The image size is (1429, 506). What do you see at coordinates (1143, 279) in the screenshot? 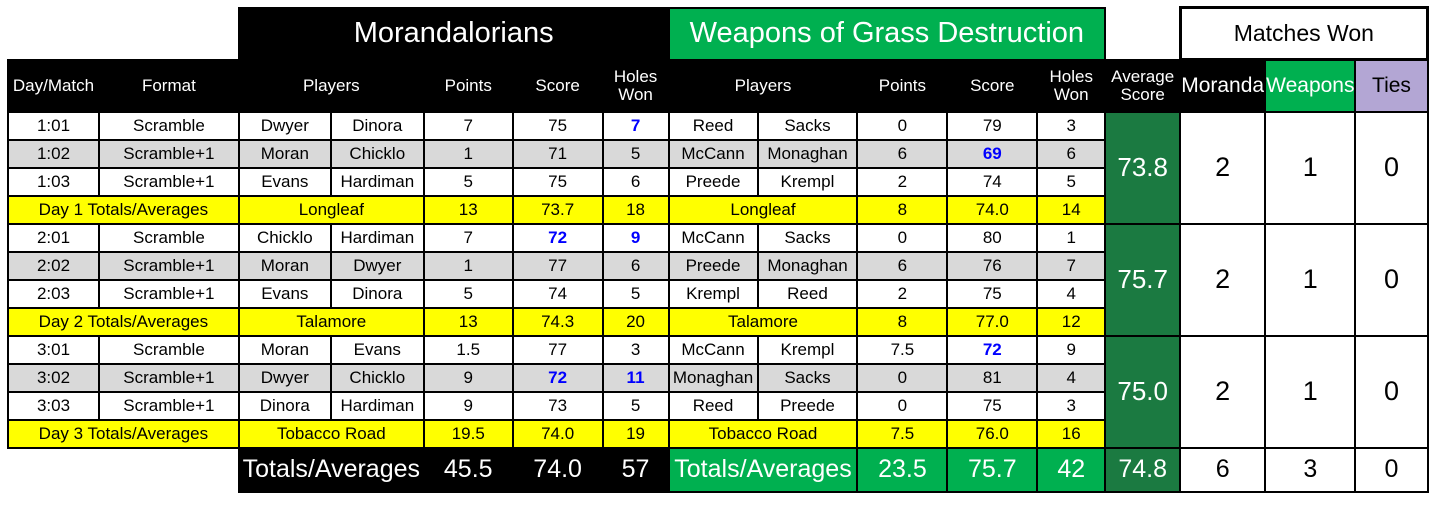
I see `cell-average-score: 75.7` at bounding box center [1143, 279].